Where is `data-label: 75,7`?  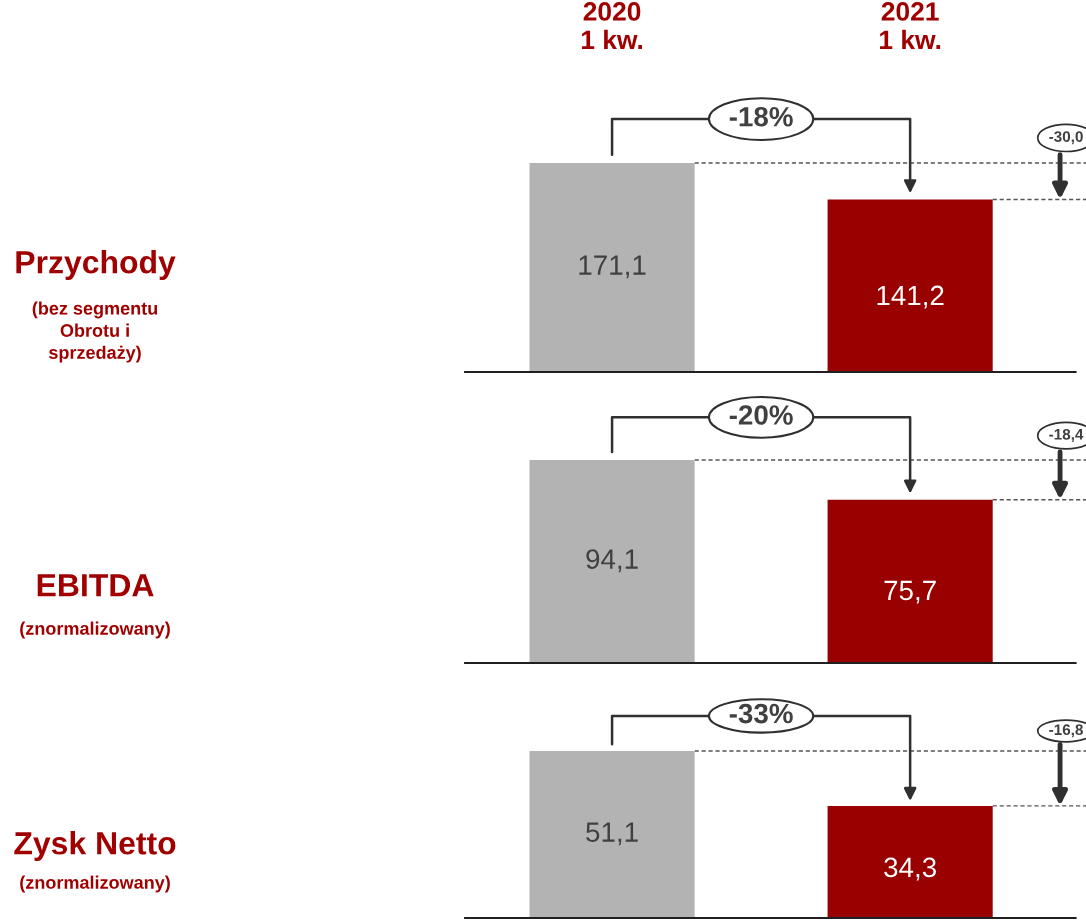
data-label: 75,7 is located at coordinates (910, 592).